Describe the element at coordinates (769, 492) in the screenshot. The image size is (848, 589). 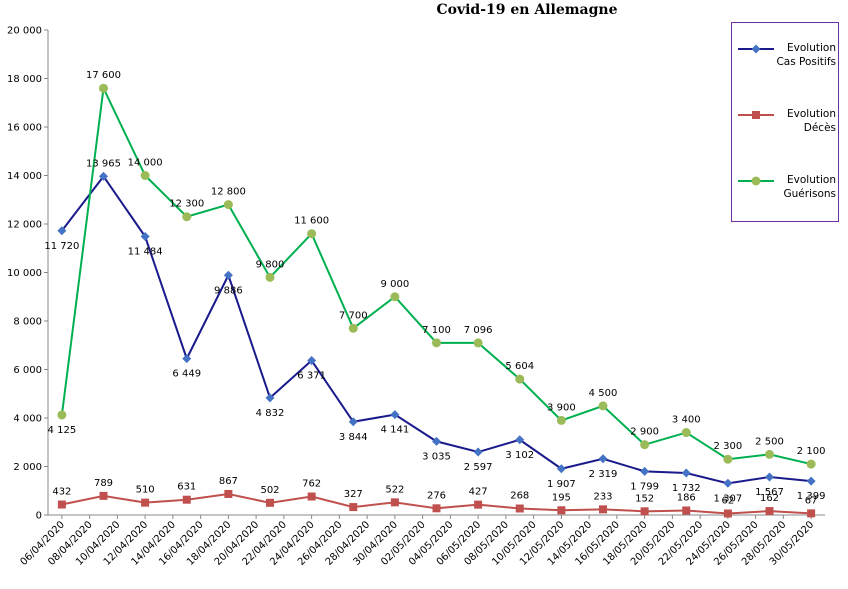
I see `data-label: 1 567` at that location.